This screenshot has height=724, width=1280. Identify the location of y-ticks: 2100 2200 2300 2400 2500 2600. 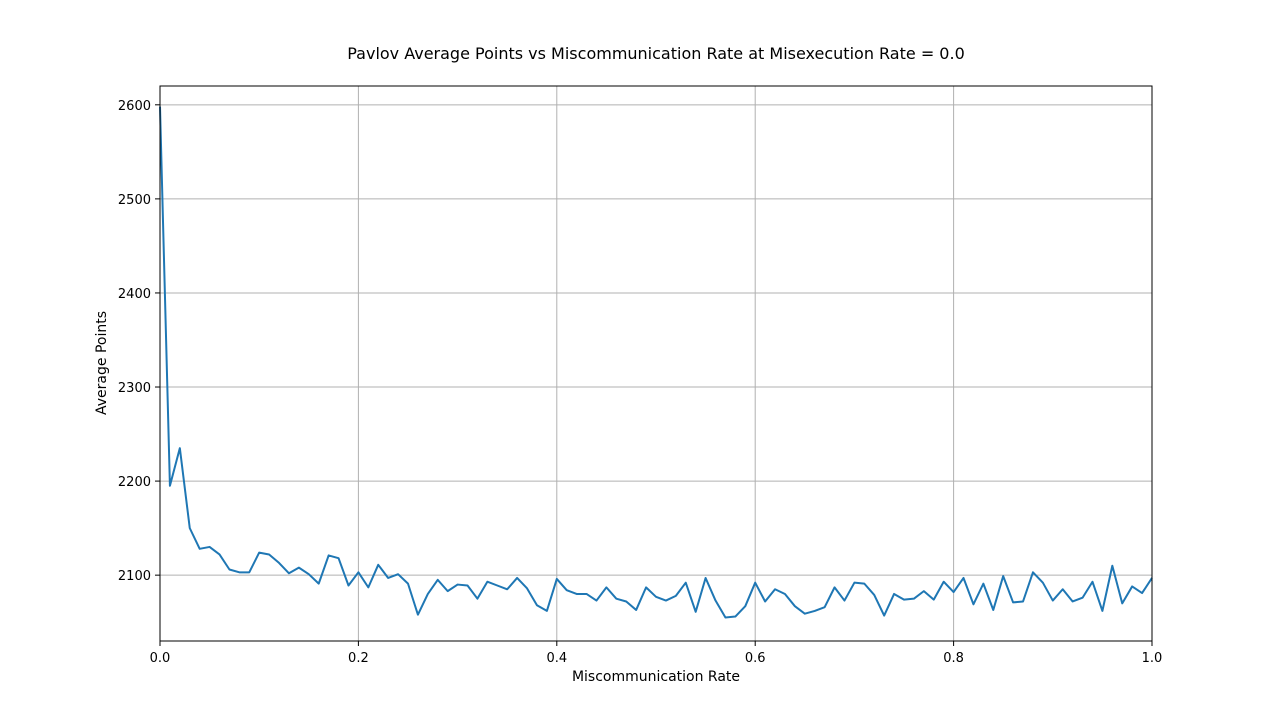
(139, 341).